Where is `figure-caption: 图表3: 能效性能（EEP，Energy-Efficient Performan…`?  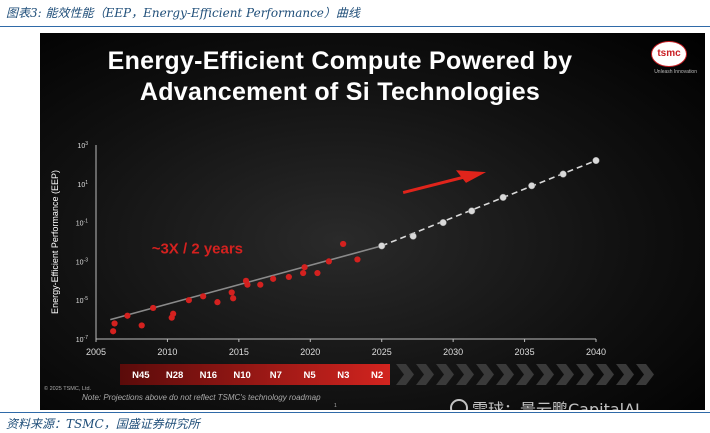
figure-caption: 图表3: 能效性能（EEP，Energy-Efficient Performan… is located at coordinates (183, 13).